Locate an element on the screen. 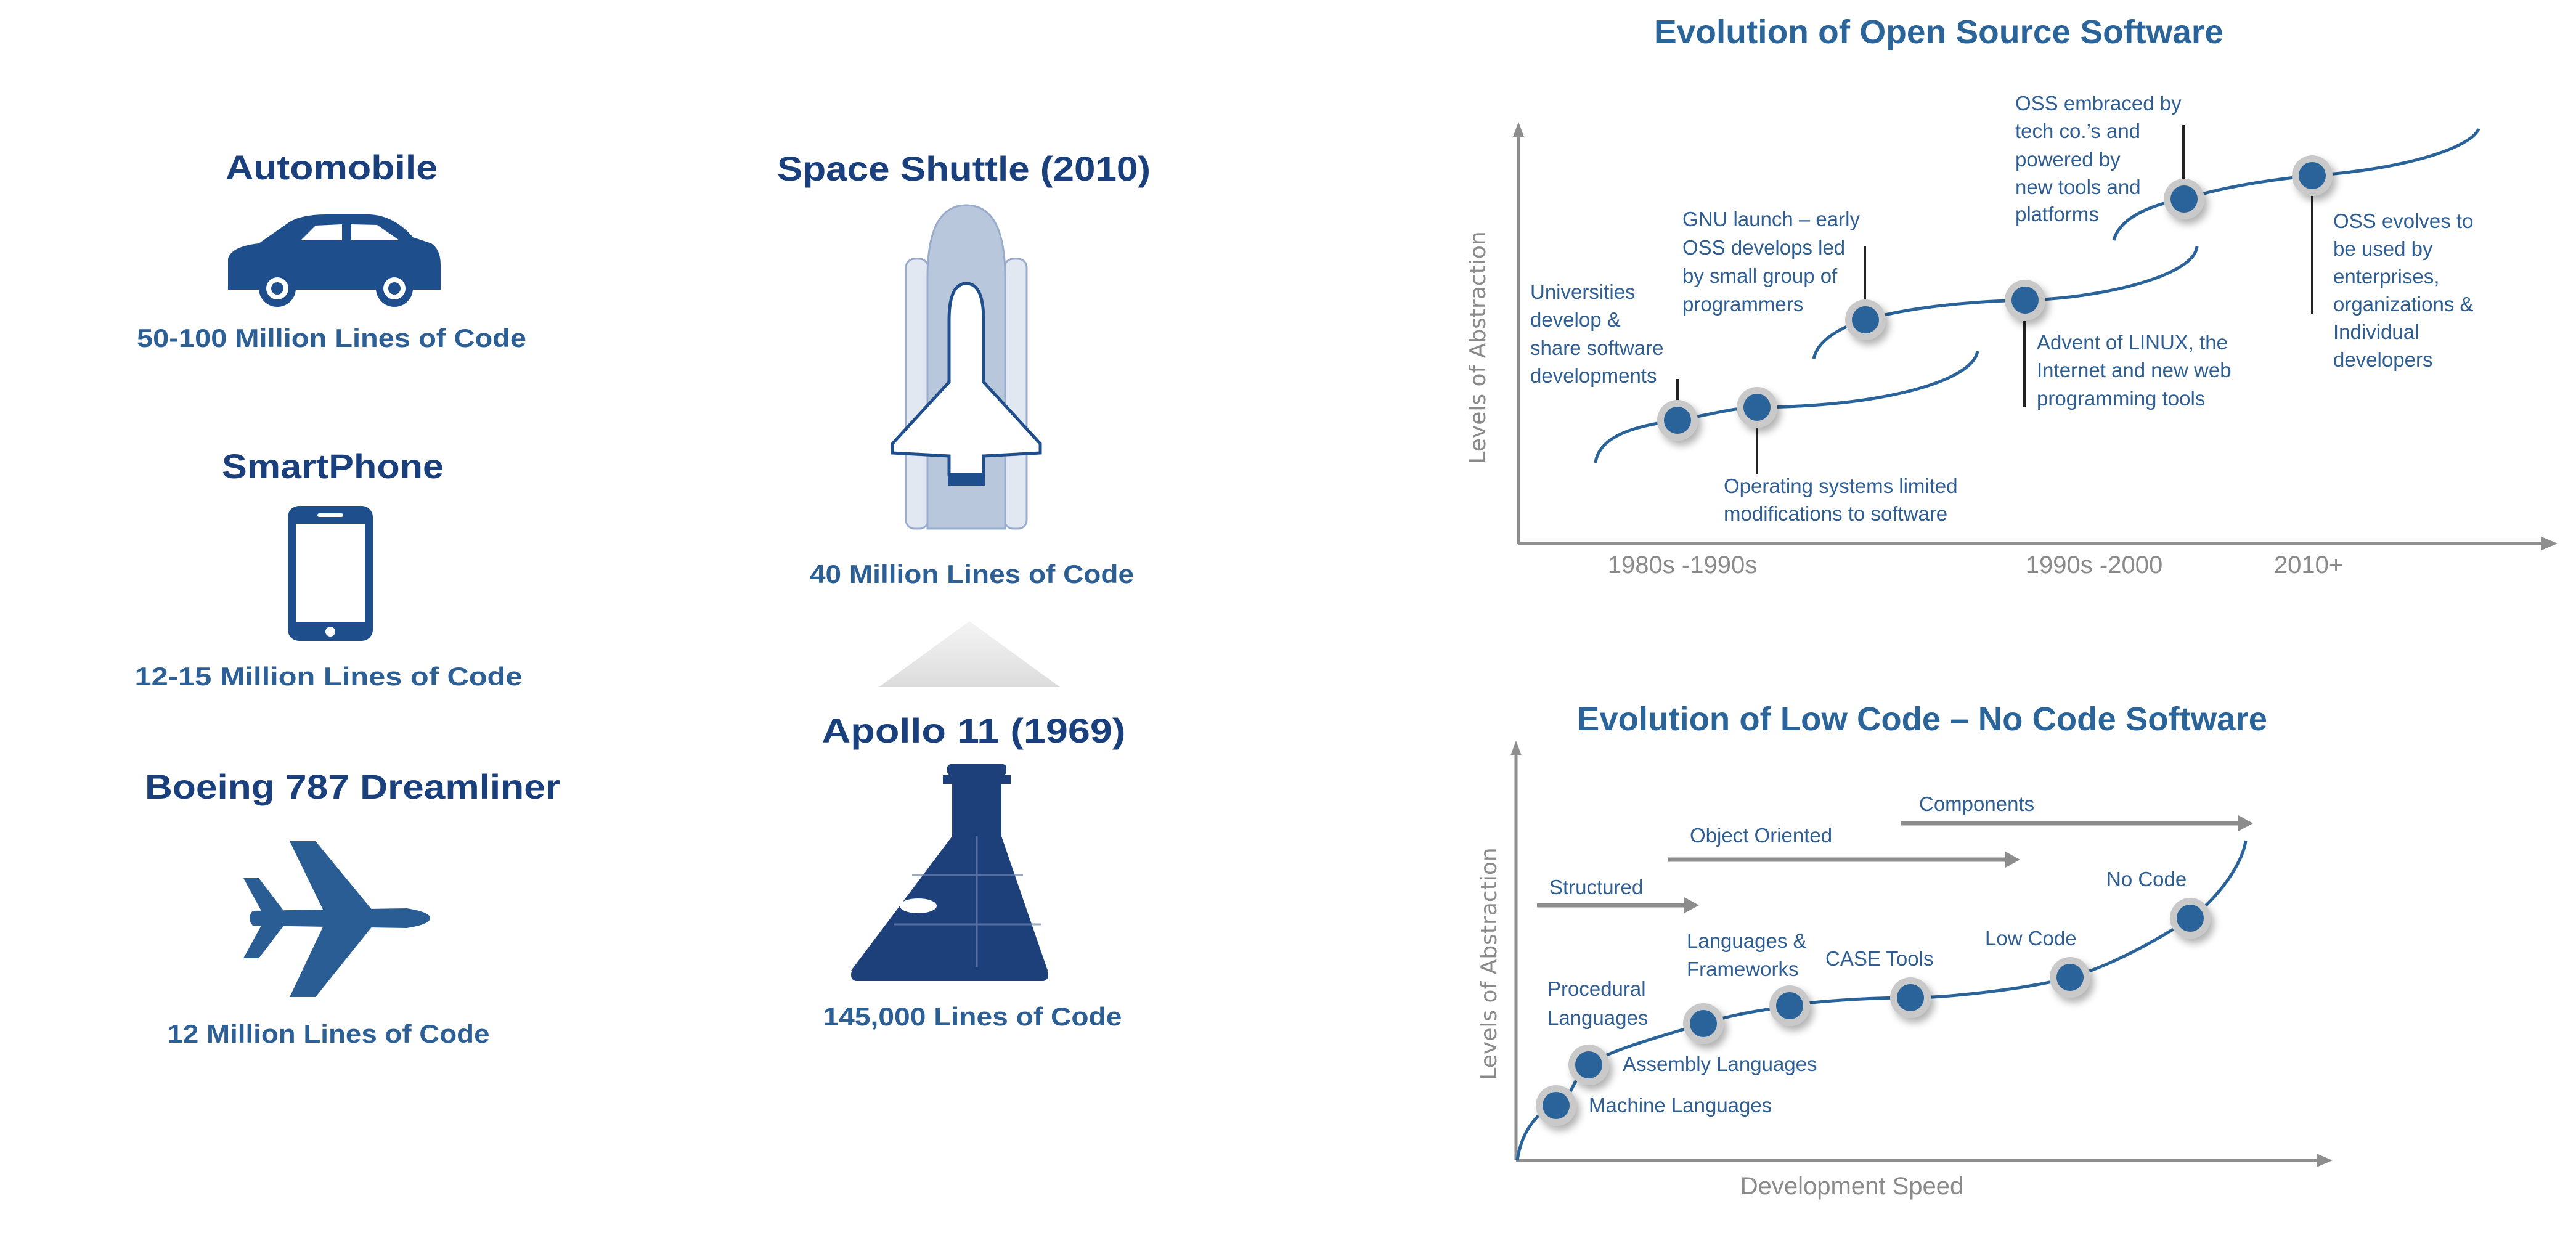 The image size is (2576, 1238). space-shuttle-caption: 40 Million Lines of Code is located at coordinates (972, 574).